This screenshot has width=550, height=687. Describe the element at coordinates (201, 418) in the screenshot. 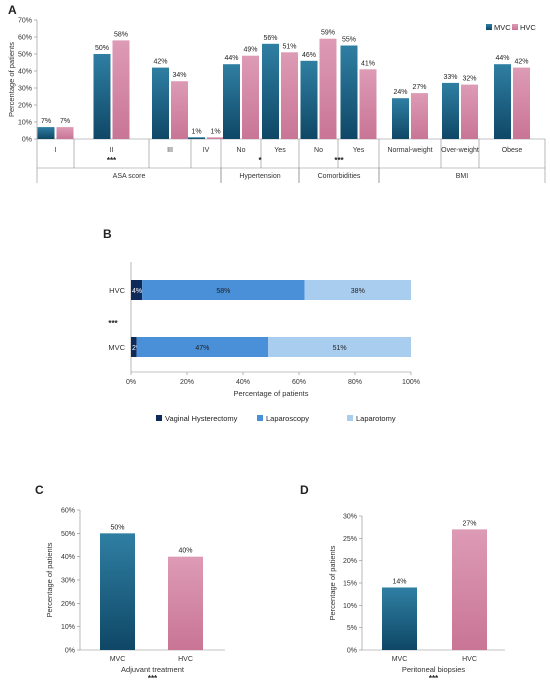

I see `legend-label-b: Vaginal Hysterectomy` at that location.